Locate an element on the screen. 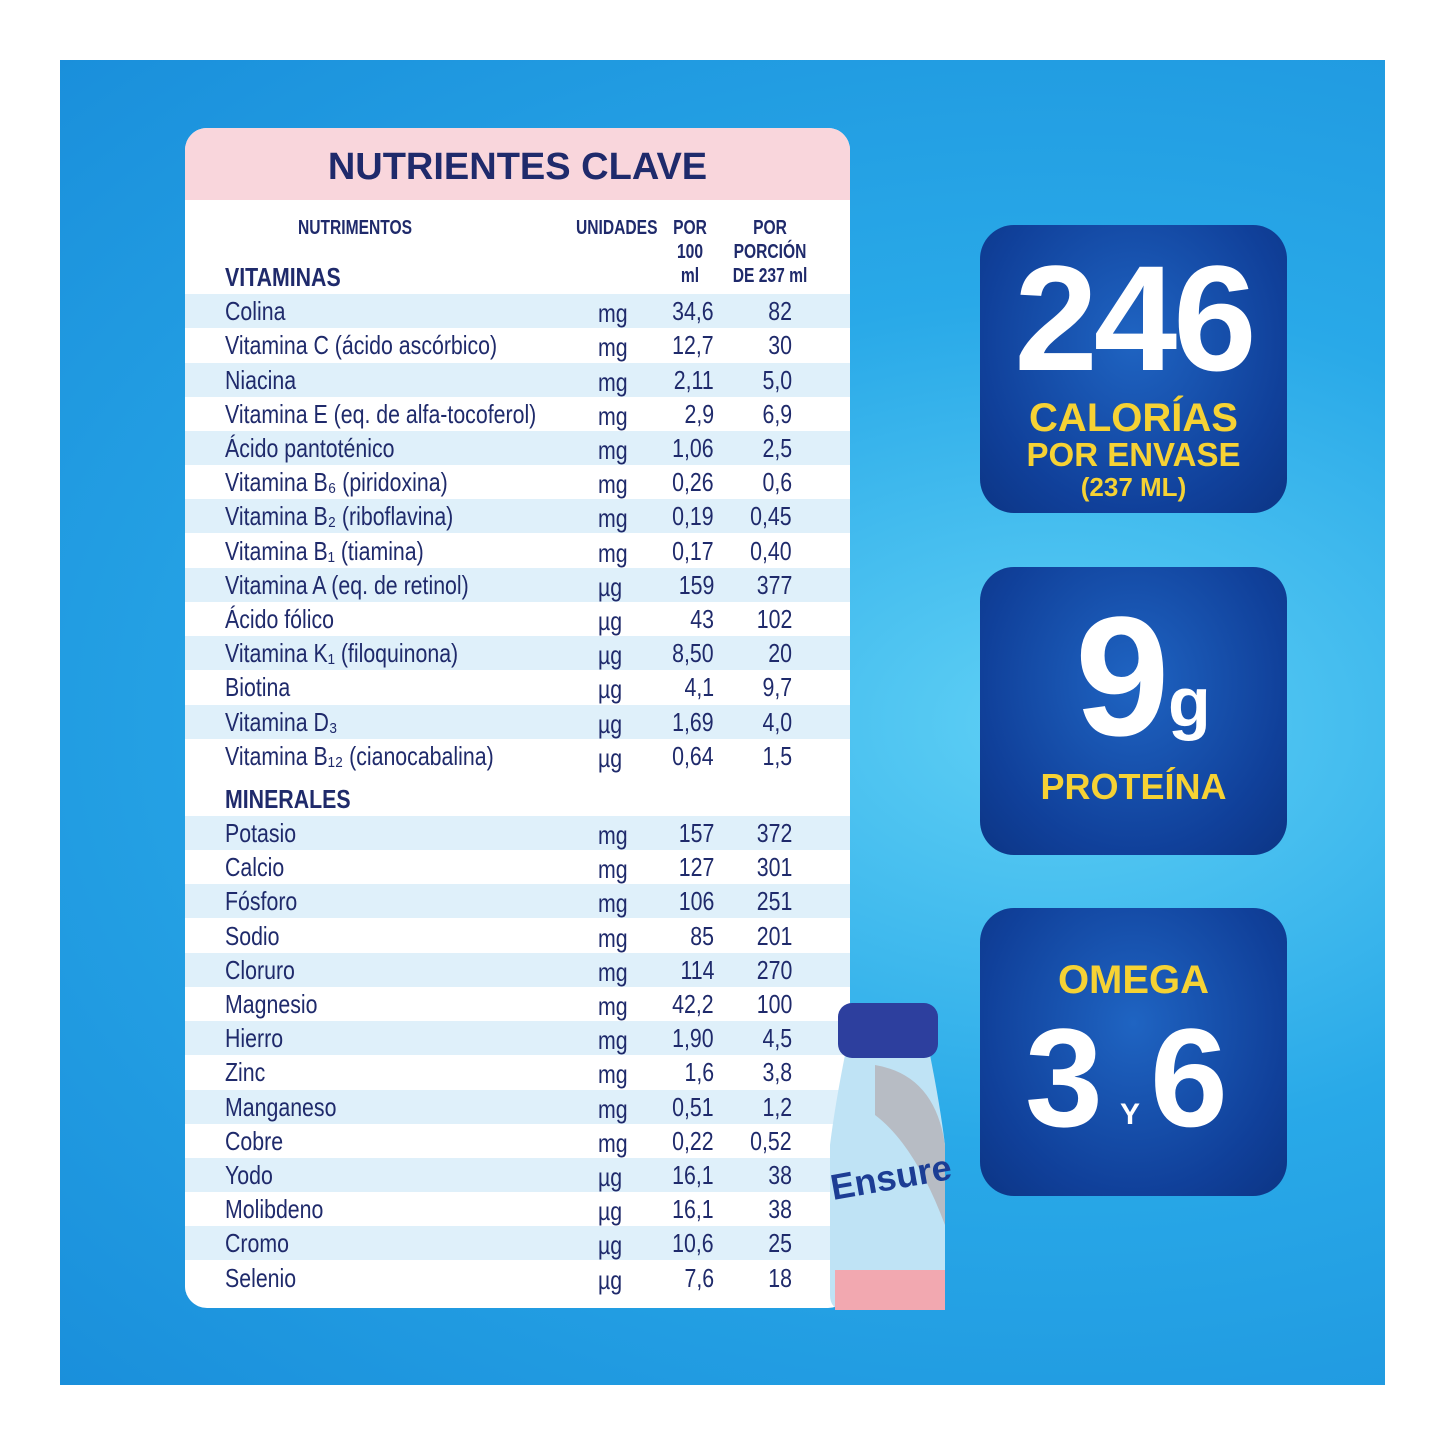 The width and height of the screenshot is (1445, 1445). per-100ml: 127 is located at coordinates (696, 867).